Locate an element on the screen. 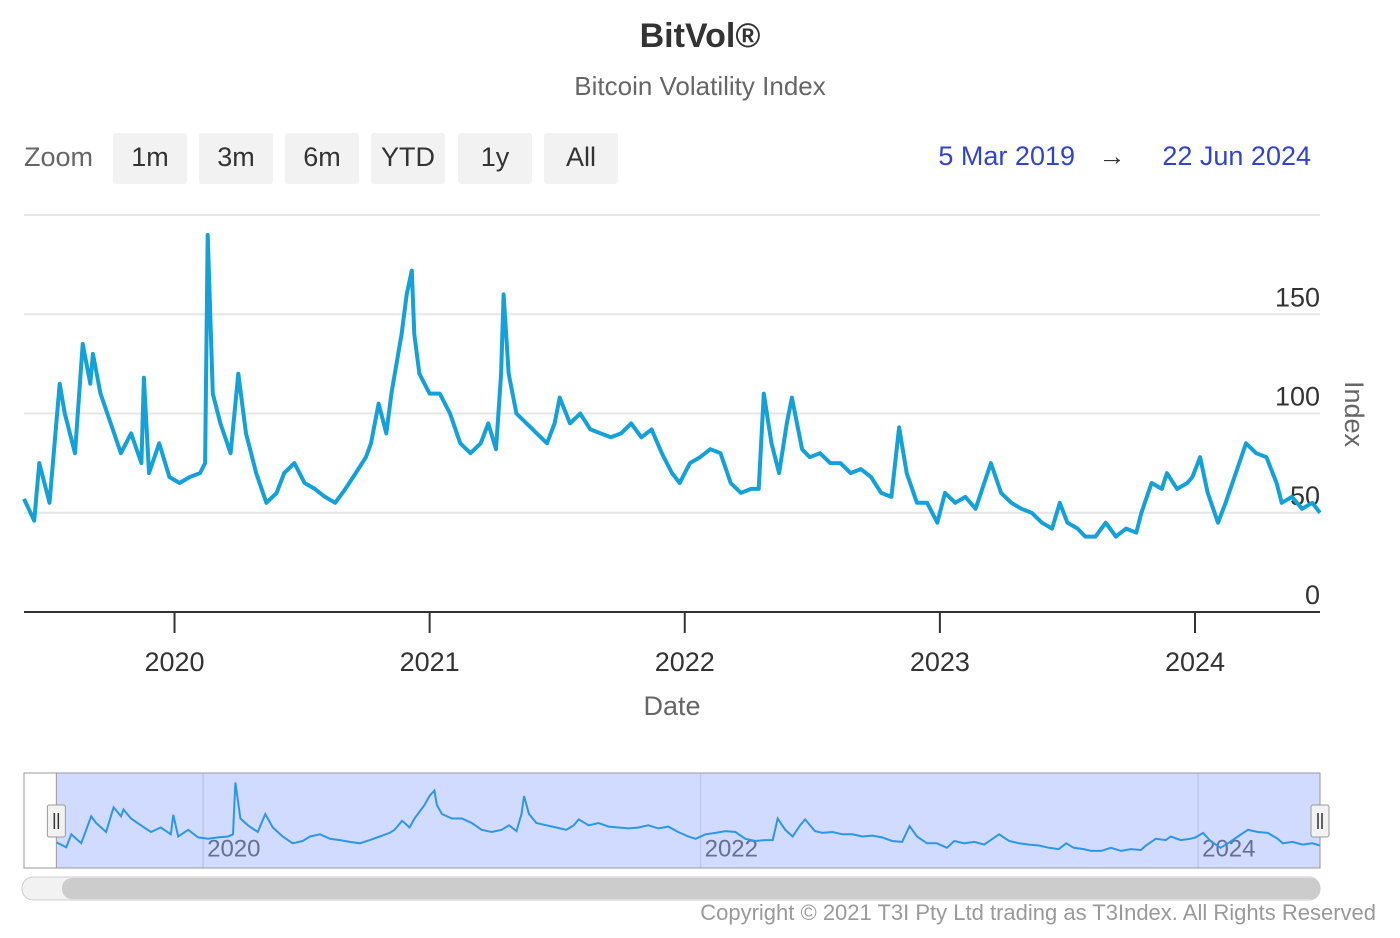  range-to: 22 Jun 2024 is located at coordinates (1236, 156).